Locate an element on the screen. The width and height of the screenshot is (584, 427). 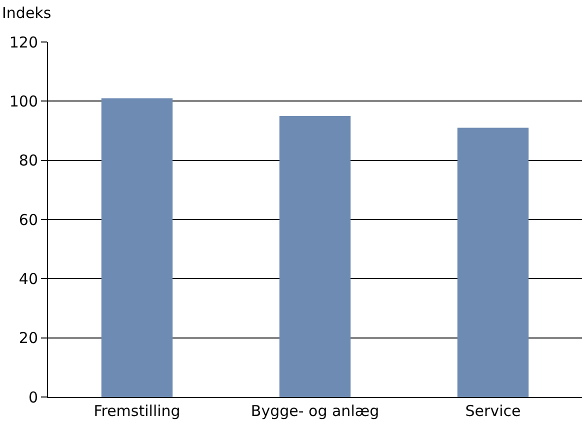
y-tick-label: 20 is located at coordinates (28, 338).